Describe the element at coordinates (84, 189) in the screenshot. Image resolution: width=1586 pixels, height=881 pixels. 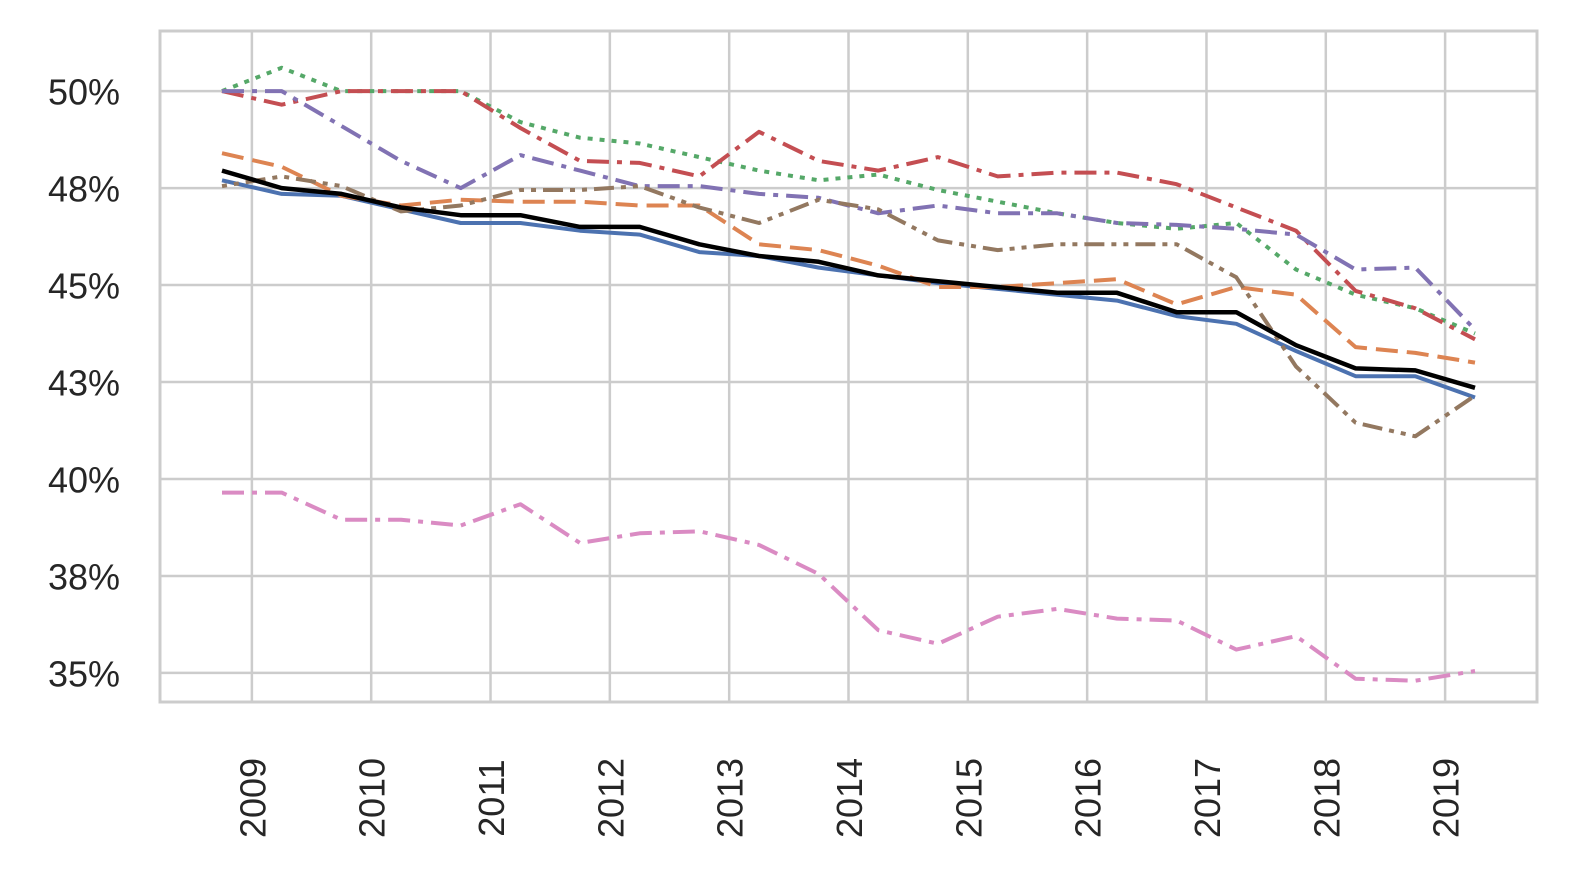
I see `y-tick-label: 48%` at that location.